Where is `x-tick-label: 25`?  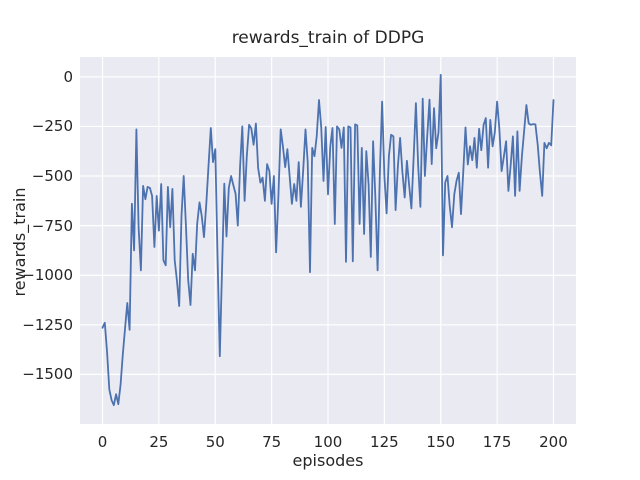 x-tick-label: 25 is located at coordinates (159, 442).